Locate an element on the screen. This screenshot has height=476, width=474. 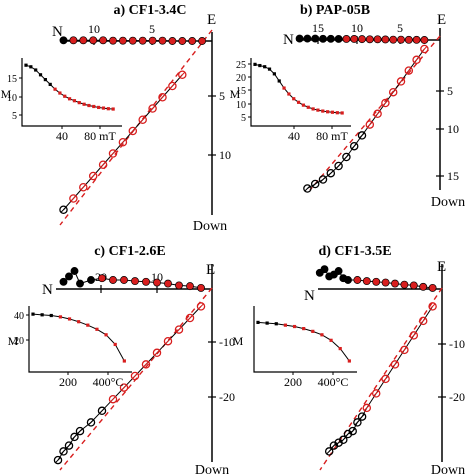
v-tick-label: -10 is located at coordinates (457, 344).